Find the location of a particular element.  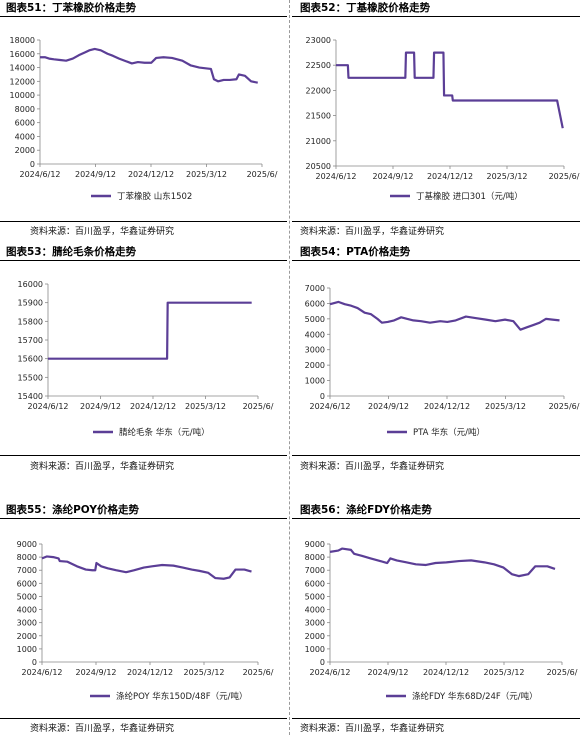

y-tick-label: 10000 is located at coordinates (22, 95).